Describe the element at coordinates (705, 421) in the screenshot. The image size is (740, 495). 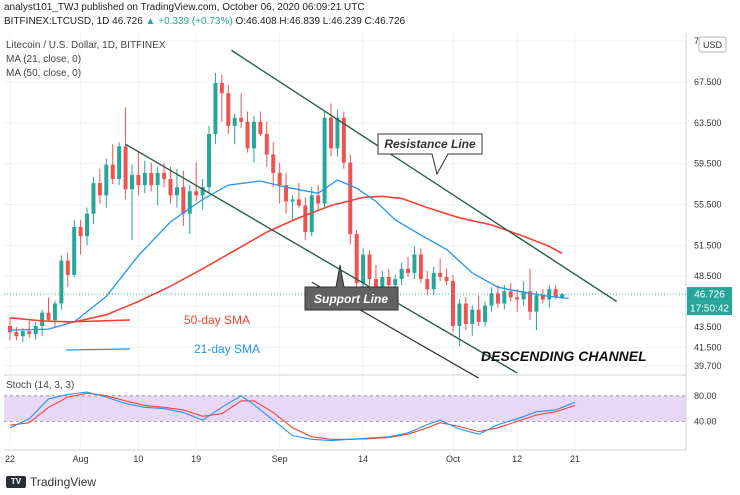
I see `stoch-level-label: 40.00` at that location.